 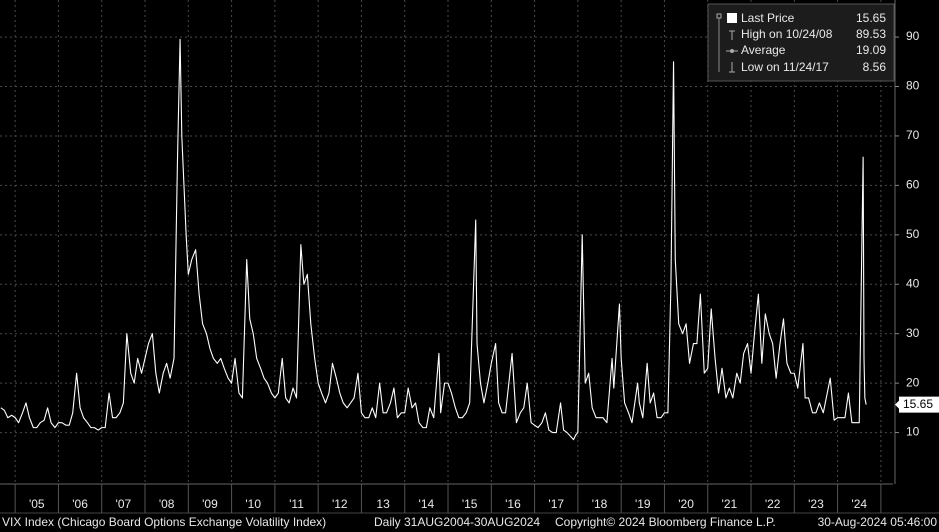 I want to click on last-price-pointer, so click(x=897, y=404).